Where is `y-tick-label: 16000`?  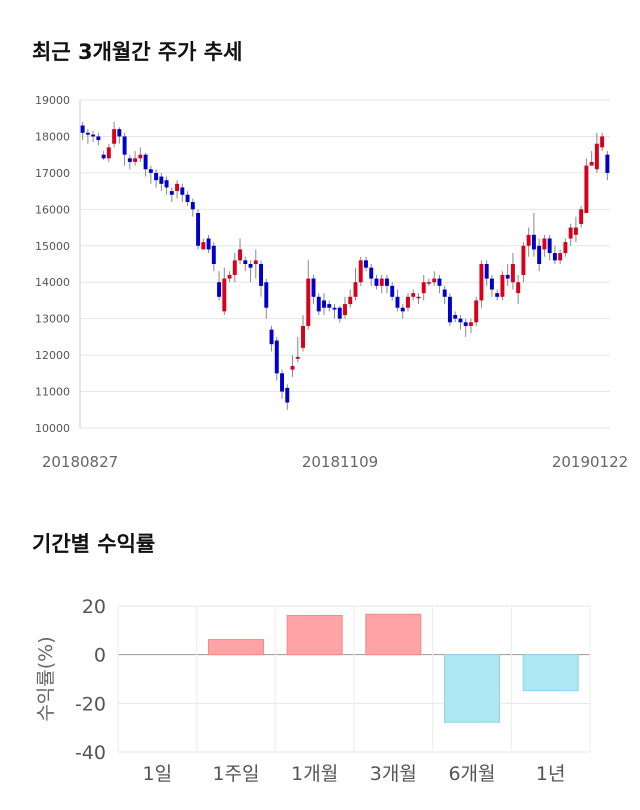
y-tick-label: 16000 is located at coordinates (52, 209).